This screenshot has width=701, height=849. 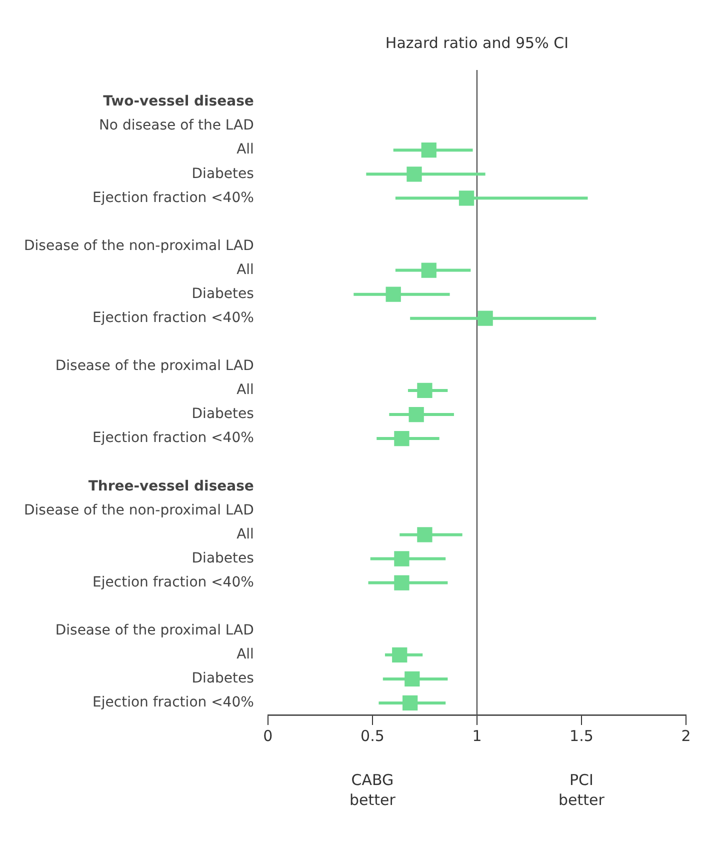 What do you see at coordinates (171, 486) in the screenshot?
I see `y-tick-label: Three-vessel disease` at bounding box center [171, 486].